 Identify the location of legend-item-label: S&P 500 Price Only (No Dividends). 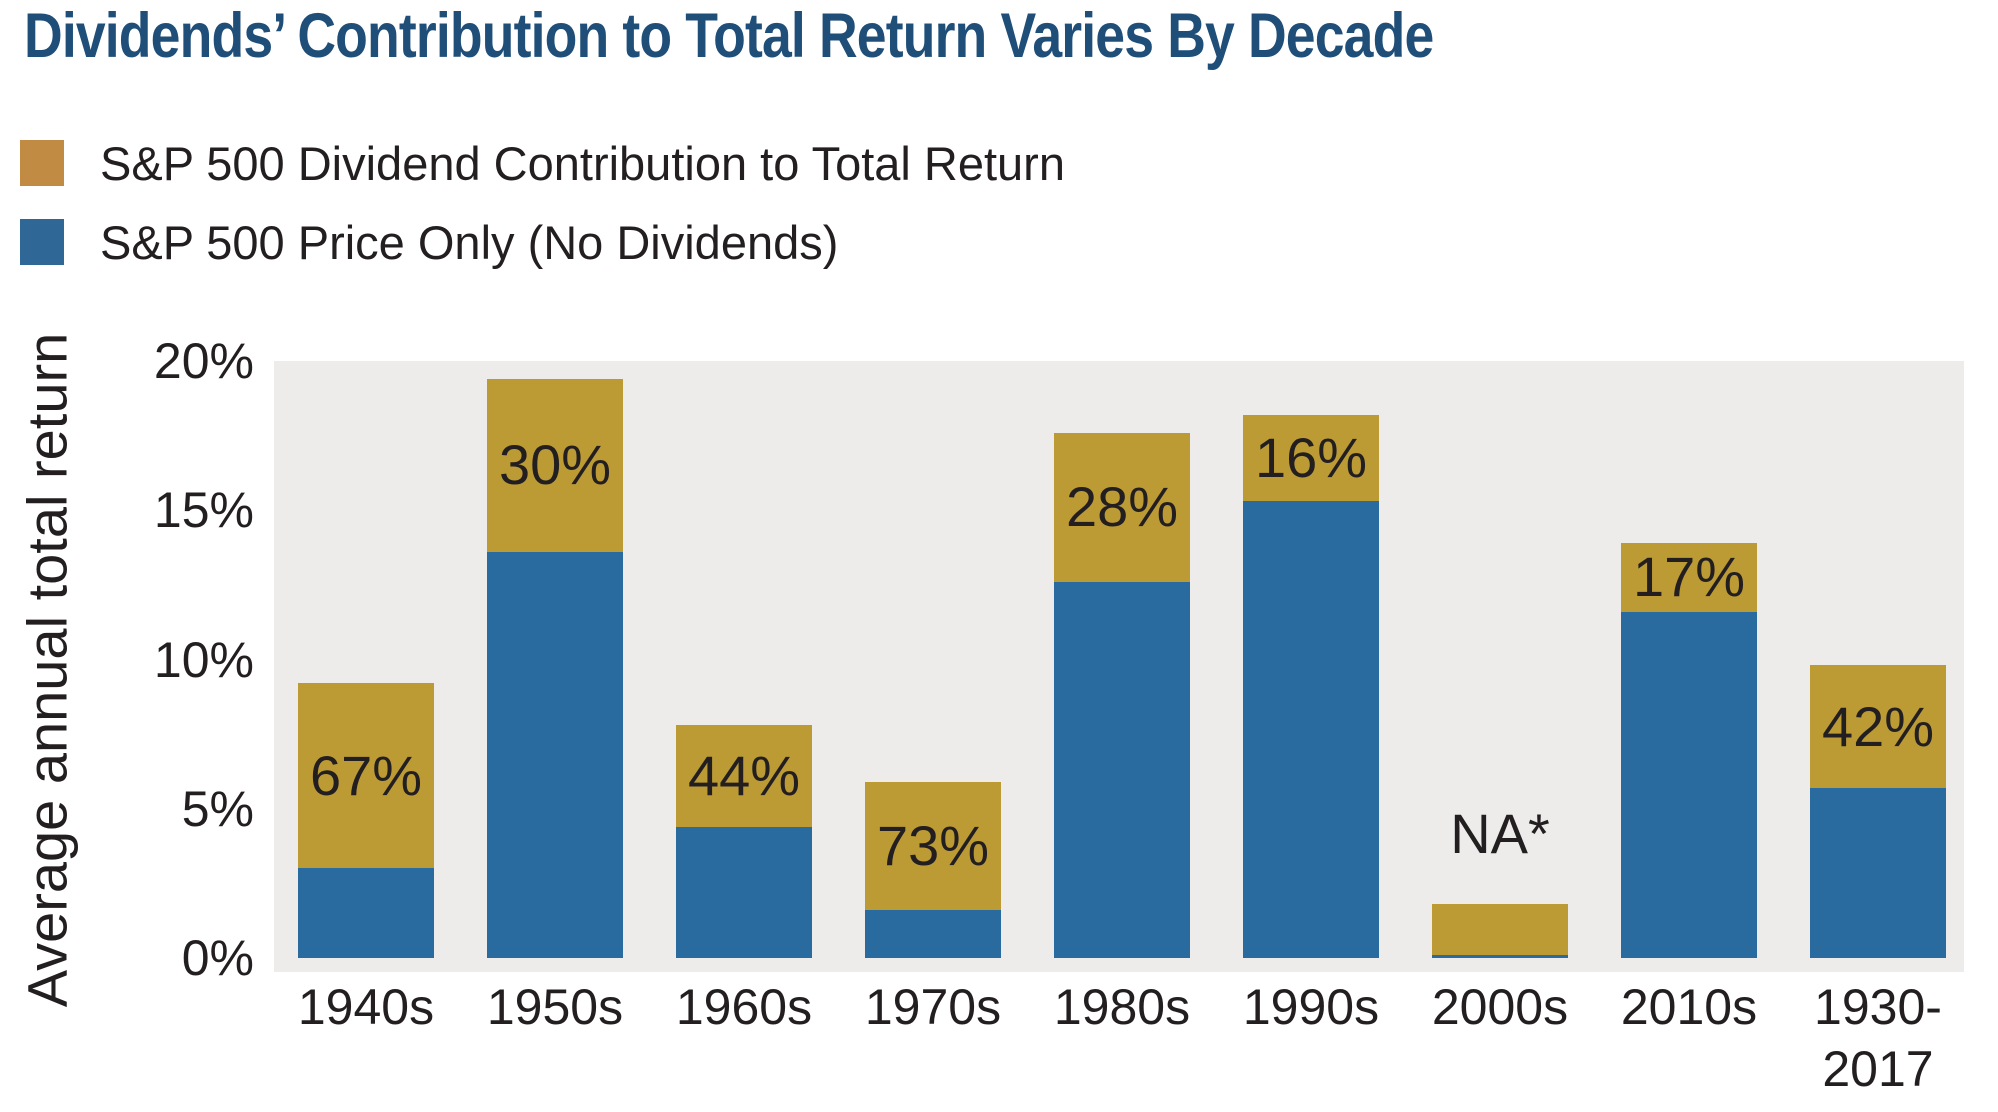
(469, 242).